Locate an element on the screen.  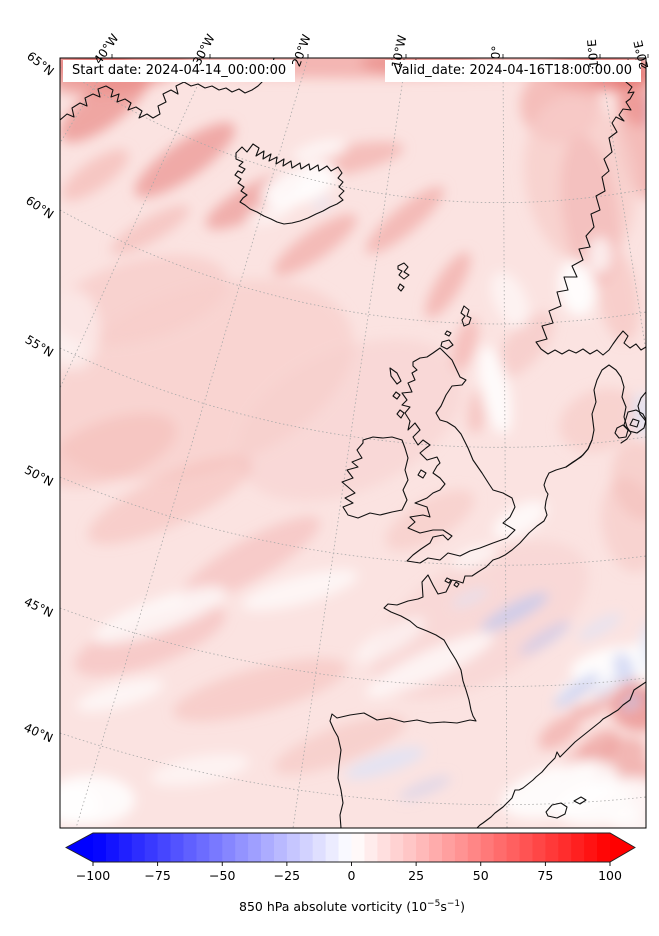
colorbar-tick-label: 75 is located at coordinates (545, 875).